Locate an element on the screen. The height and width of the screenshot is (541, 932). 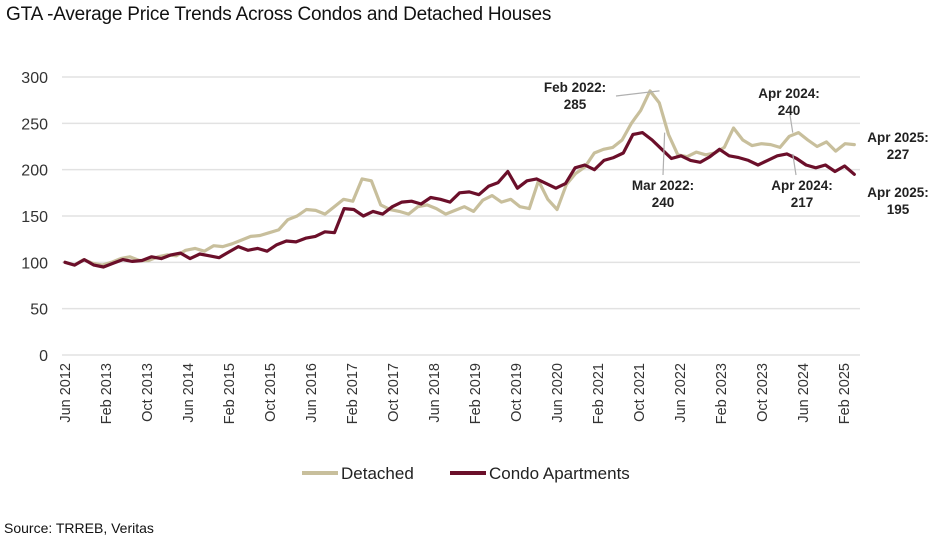
x-tick-label: Oct 2017 is located at coordinates (394, 392).